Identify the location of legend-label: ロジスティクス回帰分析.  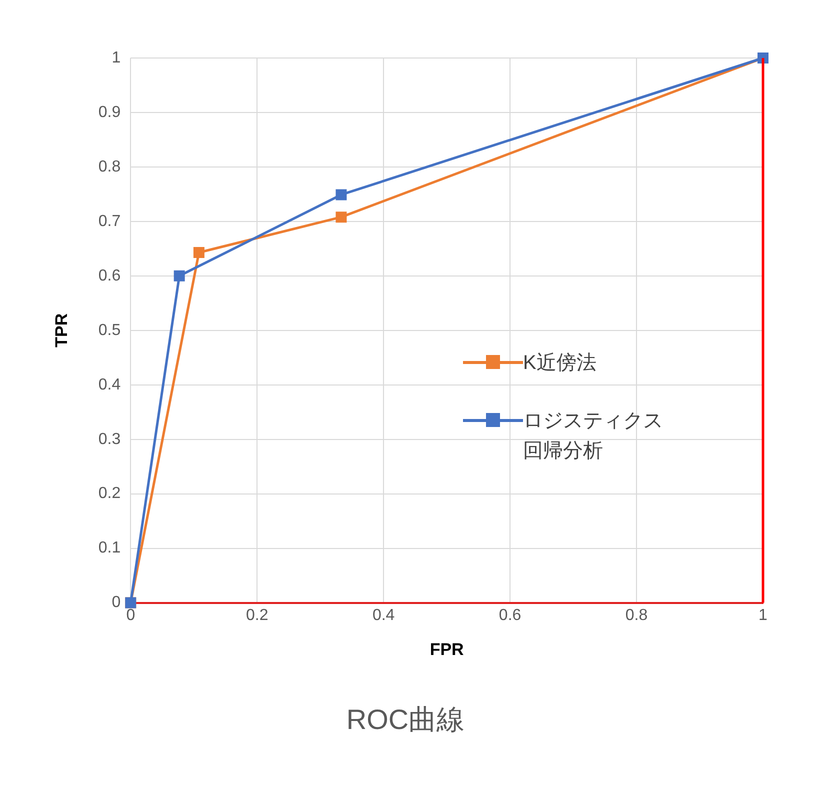
(593, 436).